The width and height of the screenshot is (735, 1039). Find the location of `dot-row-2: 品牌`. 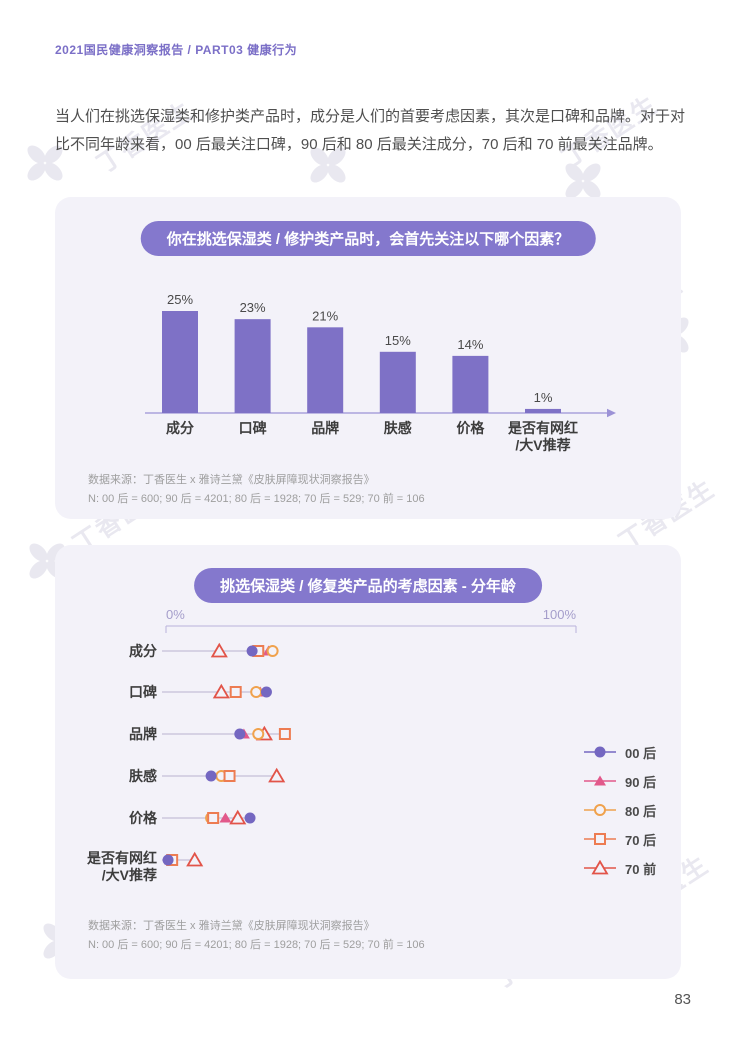

dot-row-2: 品牌 is located at coordinates (210, 733).